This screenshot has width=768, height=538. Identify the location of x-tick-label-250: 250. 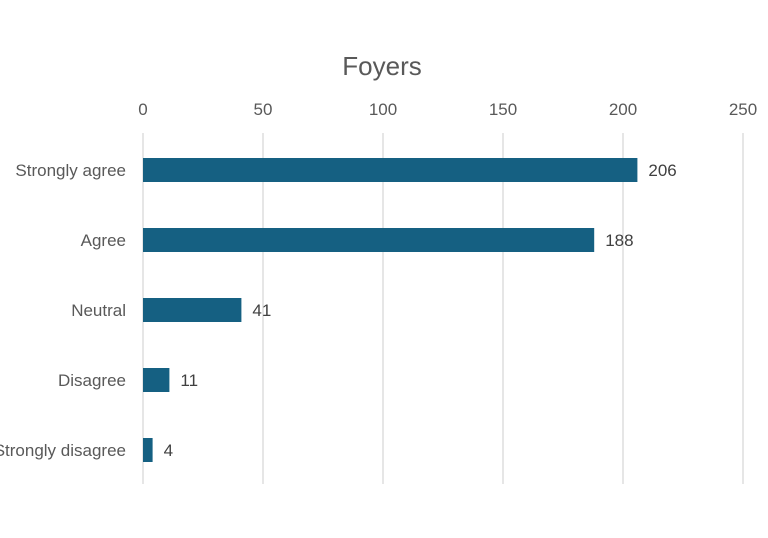
(743, 109).